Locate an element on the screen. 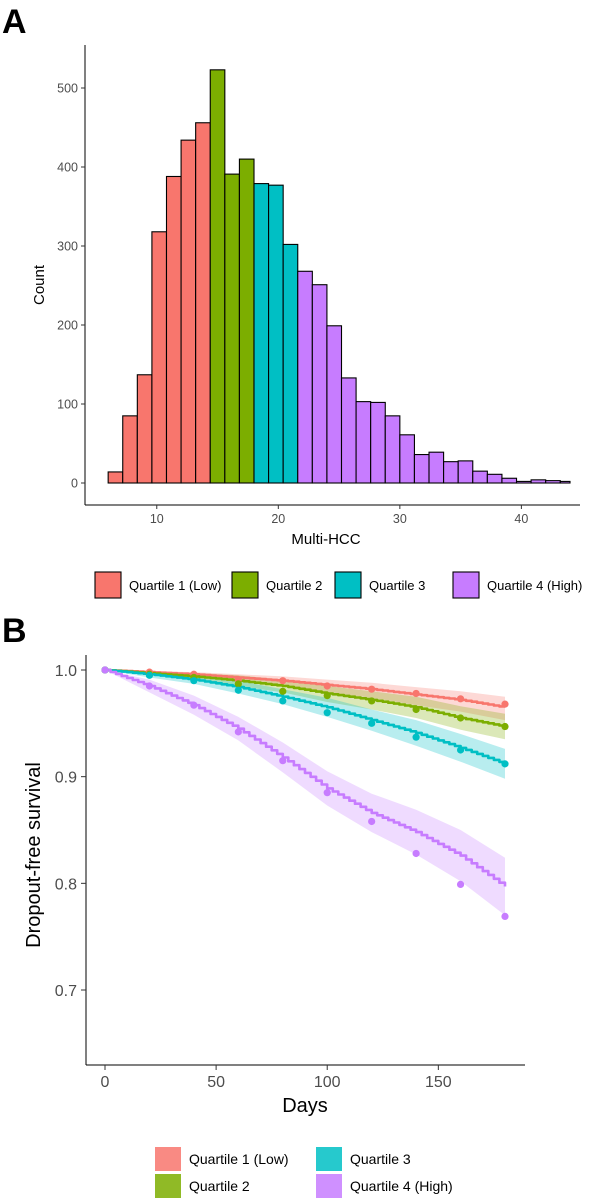 This screenshot has height=1200, width=594. survival-y-tick-label: 0.7 is located at coordinates (66, 991).